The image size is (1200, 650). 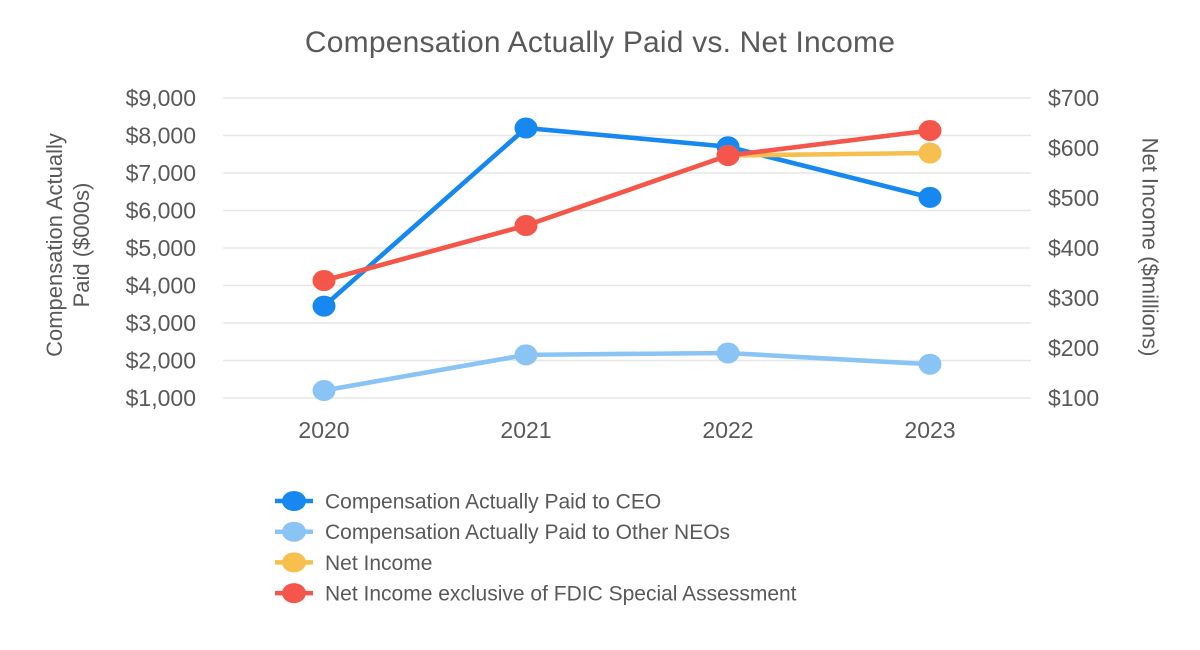 What do you see at coordinates (930, 153) in the screenshot?
I see `data-point-2-2023` at bounding box center [930, 153].